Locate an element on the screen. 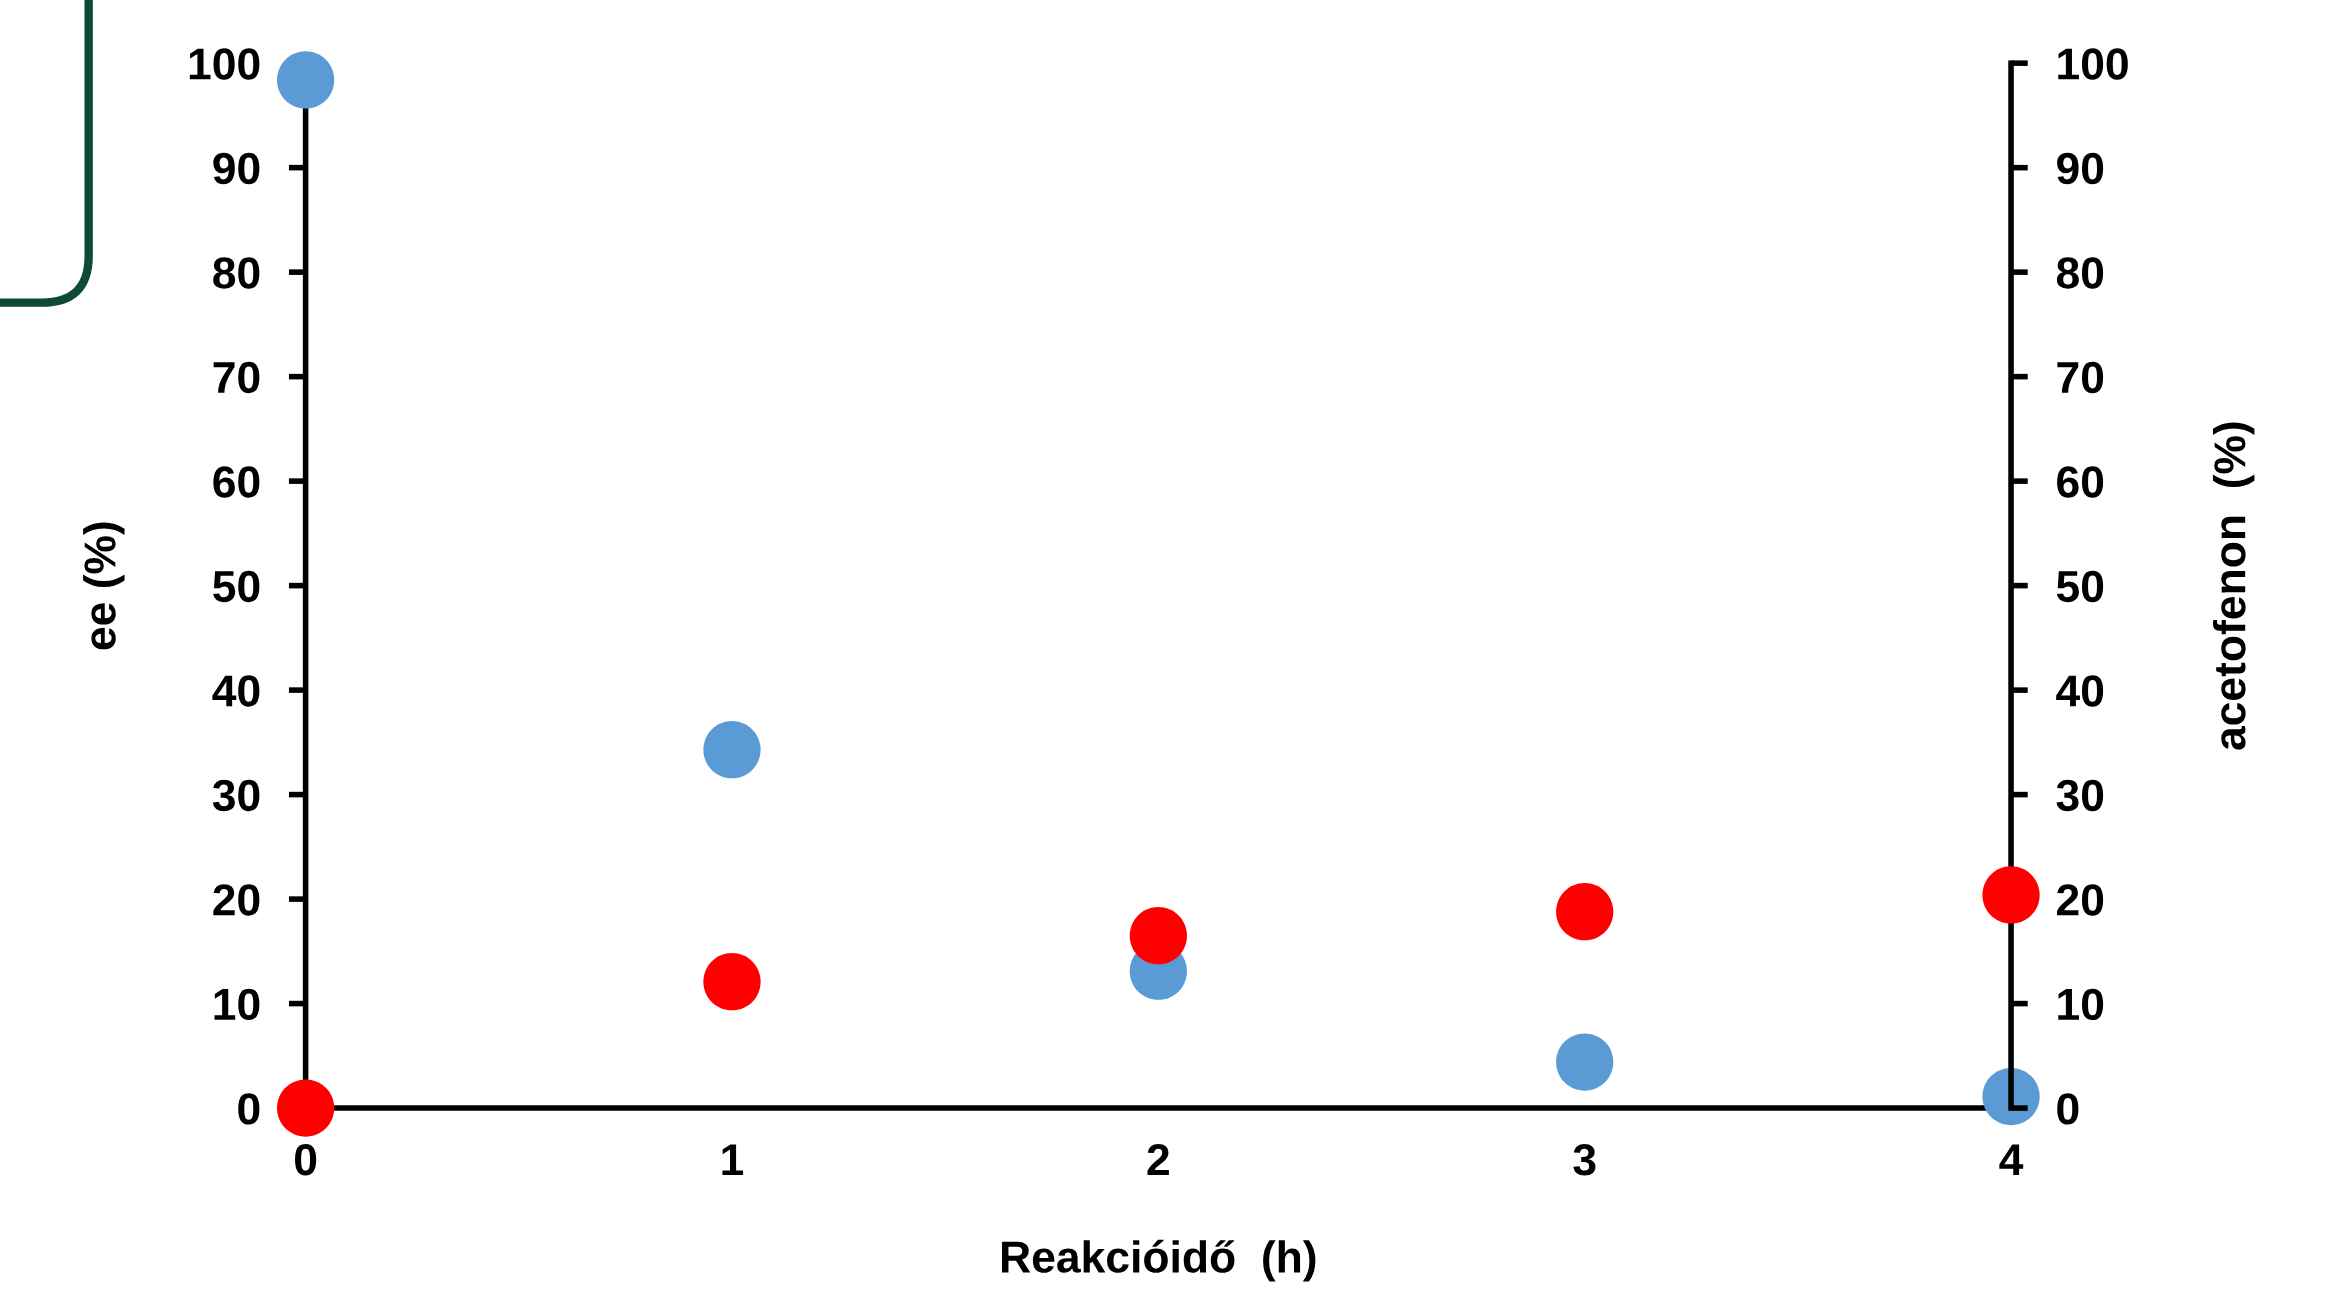 This screenshot has height=1316, width=2333. y2-tick-label: 100 is located at coordinates (2093, 64).